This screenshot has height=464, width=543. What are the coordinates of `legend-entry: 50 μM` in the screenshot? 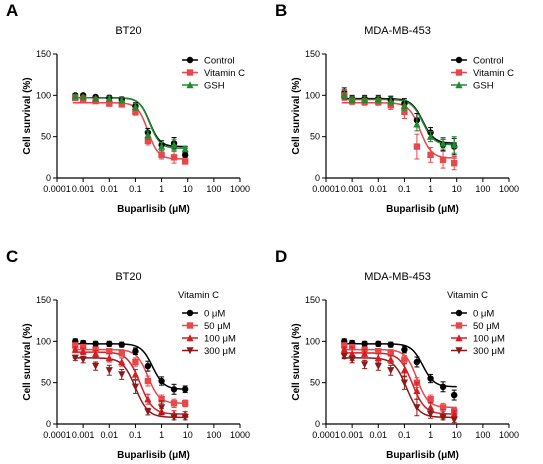 It's located at (217, 326).